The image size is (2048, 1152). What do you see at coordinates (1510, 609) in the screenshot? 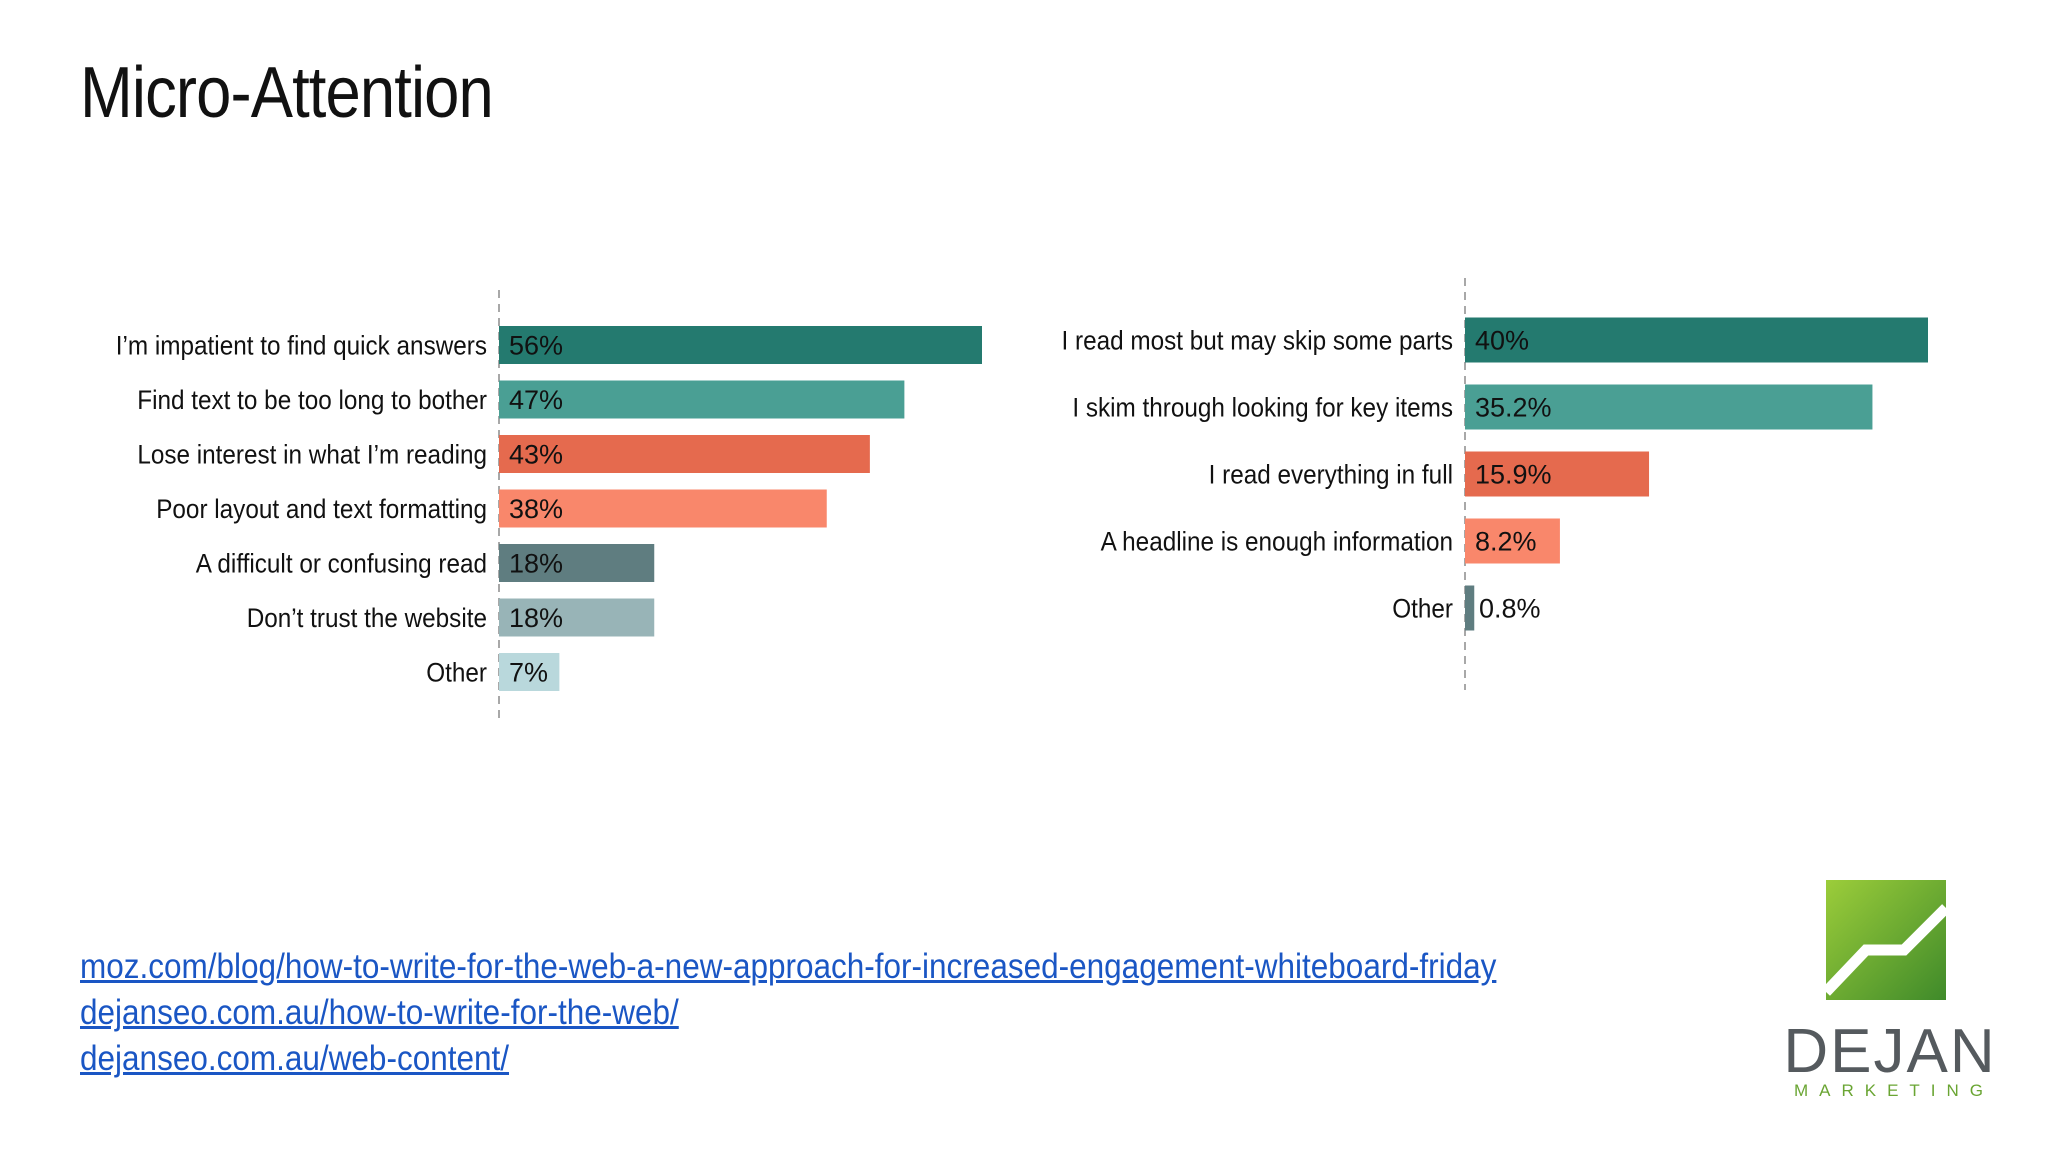
I see `value-label: 0.8%` at bounding box center [1510, 609].